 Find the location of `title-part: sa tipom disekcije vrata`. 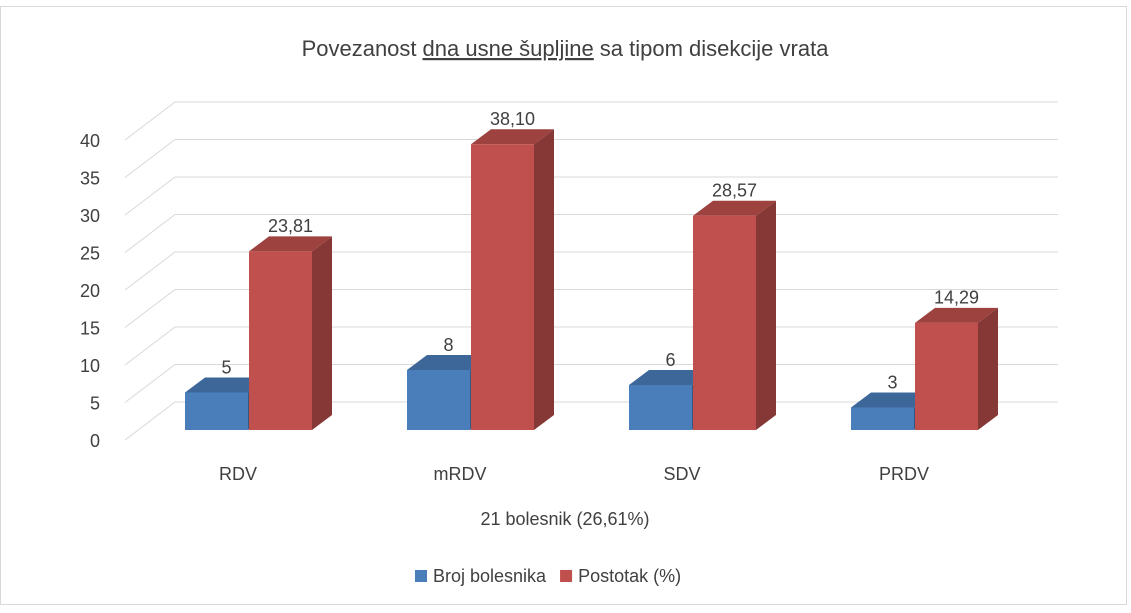

title-part: sa tipom disekcije vrata is located at coordinates (714, 48).